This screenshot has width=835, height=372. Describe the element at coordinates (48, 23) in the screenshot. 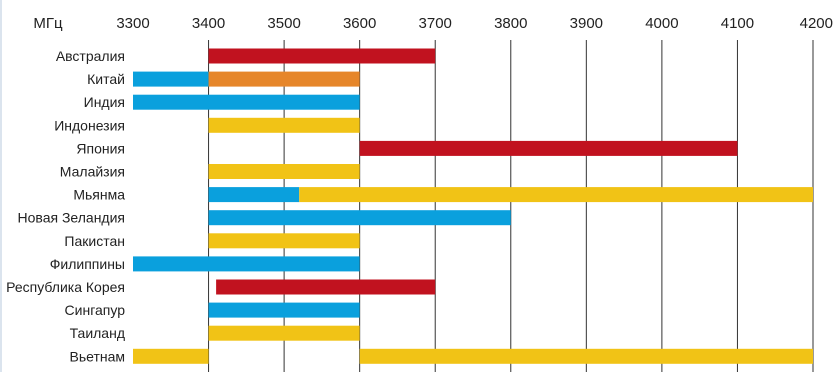

I see `x-unit-label: МГц` at that location.